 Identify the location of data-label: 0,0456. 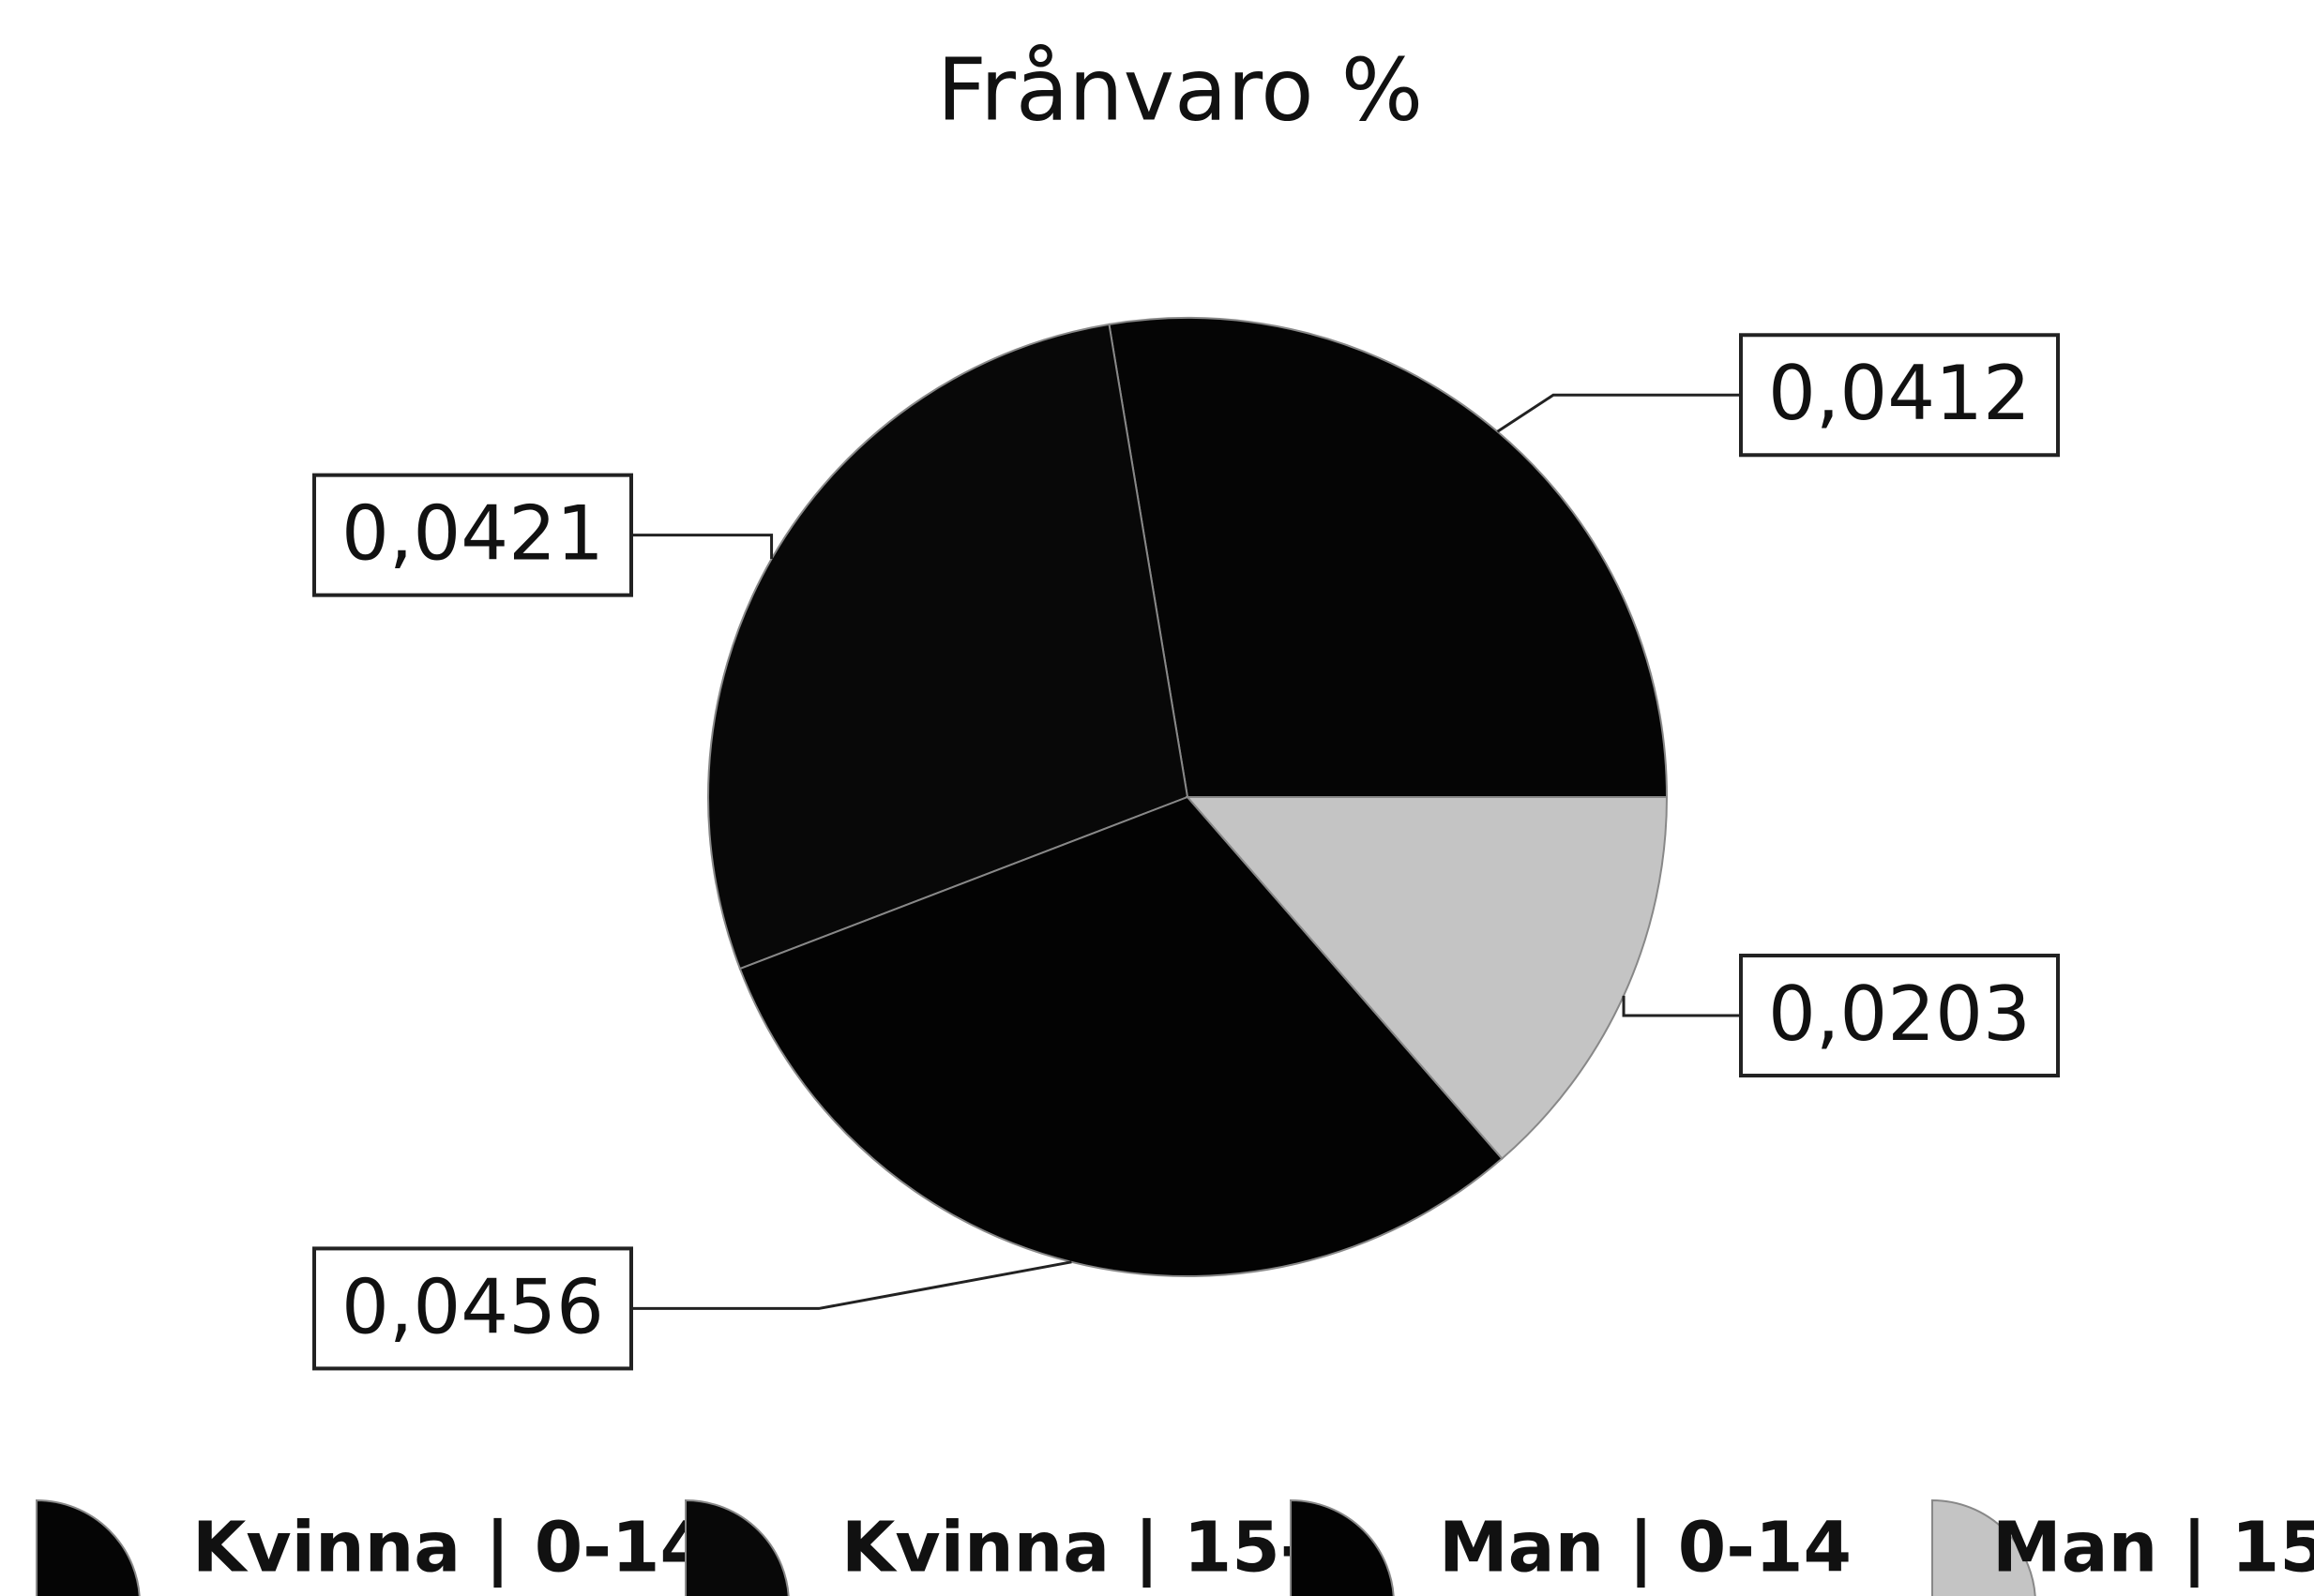
(472, 1306).